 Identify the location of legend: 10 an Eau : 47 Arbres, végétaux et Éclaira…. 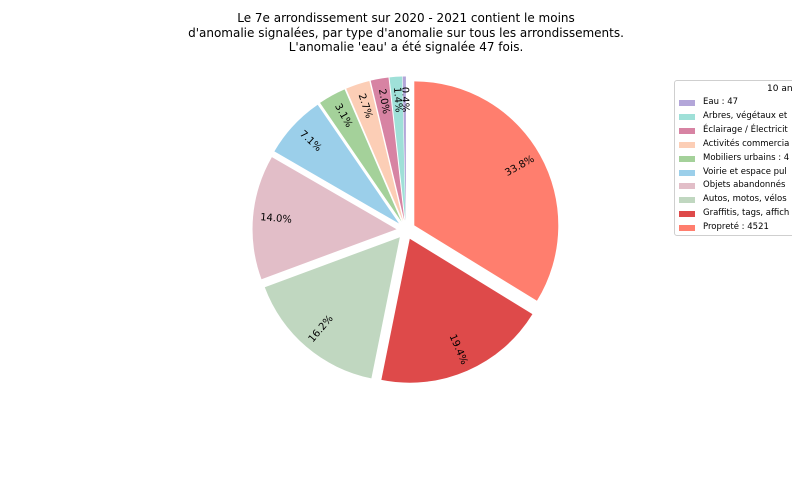
(733, 158).